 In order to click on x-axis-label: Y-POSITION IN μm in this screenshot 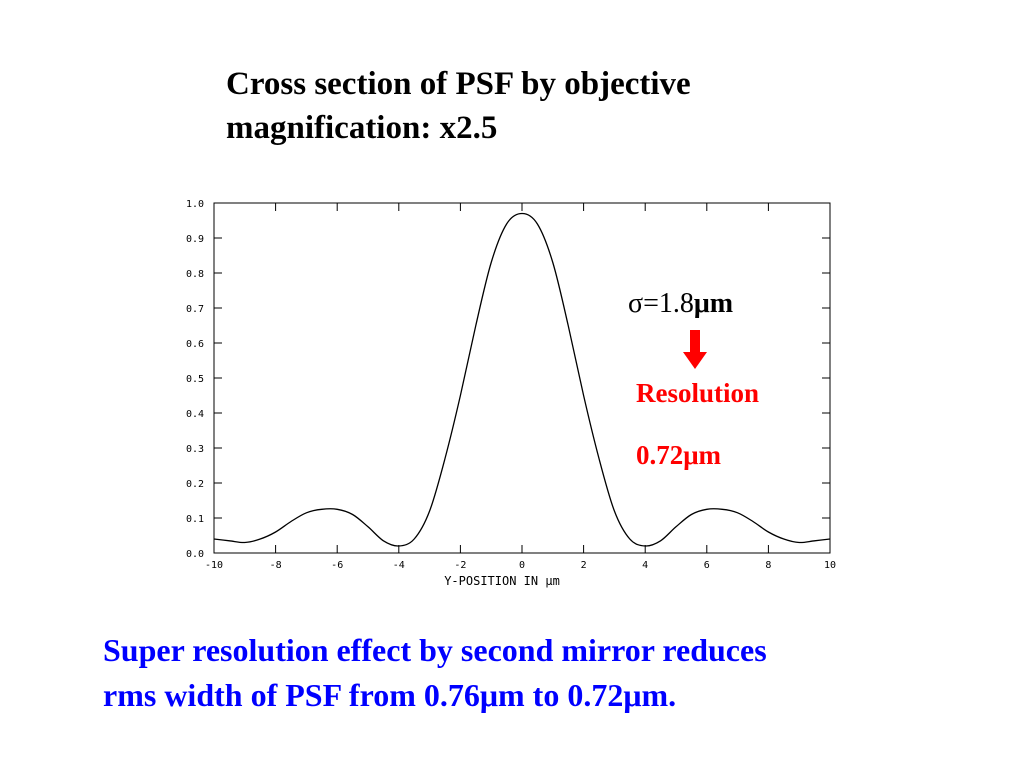, I will do `click(502, 581)`.